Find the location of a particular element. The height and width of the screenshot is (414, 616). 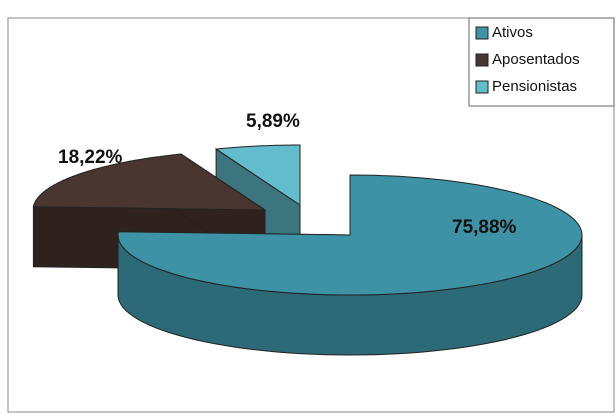

legend-label: Ativos is located at coordinates (512, 32).